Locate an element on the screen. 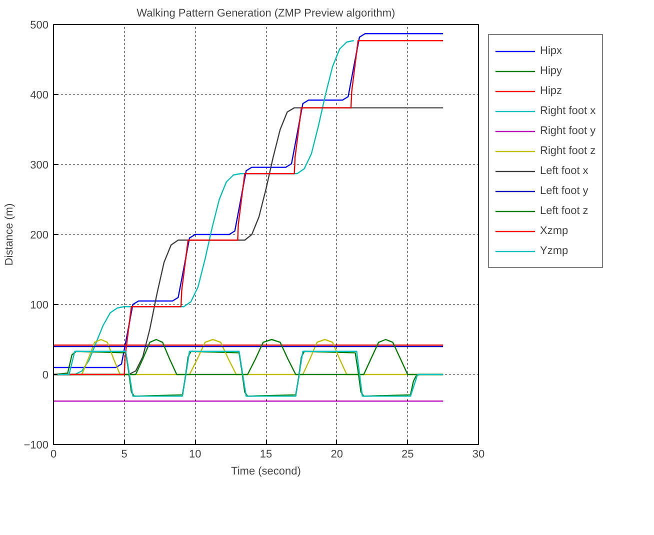 This screenshot has width=654, height=535. y-tick-label: 200 is located at coordinates (39, 236).